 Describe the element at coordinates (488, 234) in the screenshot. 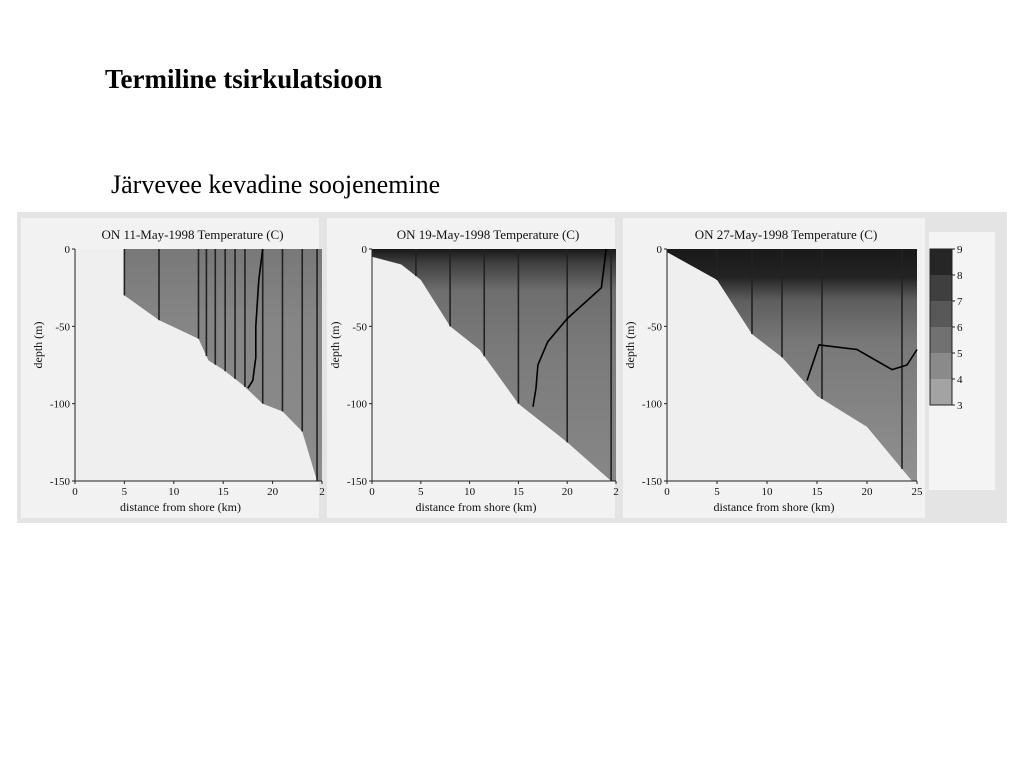

I see `panel-title: ON 19-May-1998 Temperature (C)` at that location.